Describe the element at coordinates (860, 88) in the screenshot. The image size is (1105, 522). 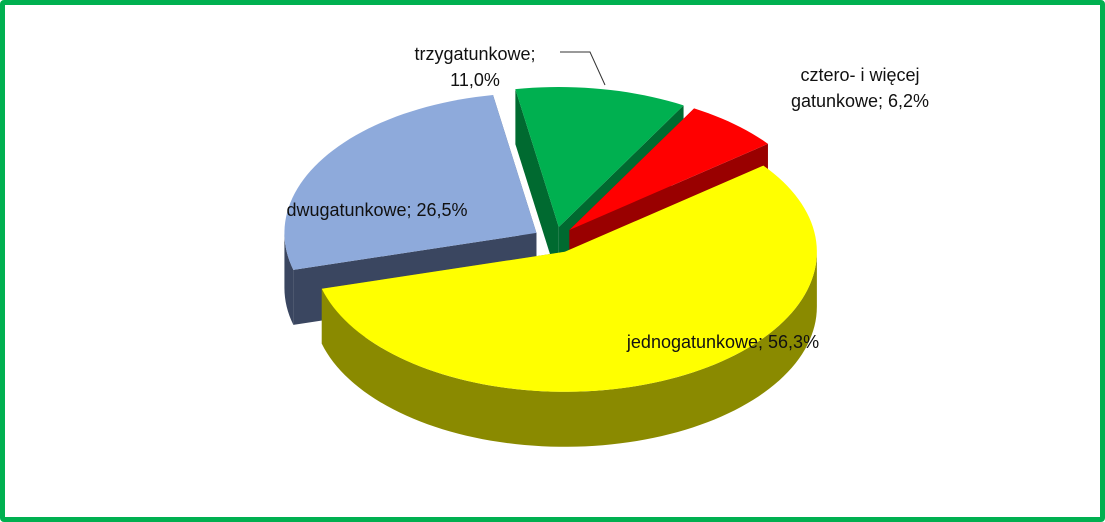
I see `data-label: cztero- i więcej gatunkowe; 6,2%` at that location.